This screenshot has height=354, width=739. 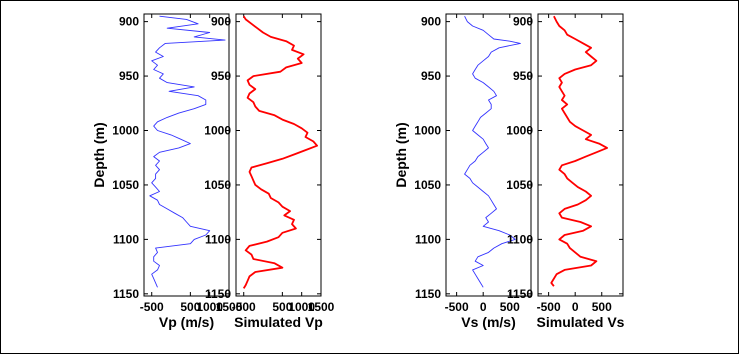 I want to click on x-axis-title: Simulated Vs, so click(x=581, y=322).